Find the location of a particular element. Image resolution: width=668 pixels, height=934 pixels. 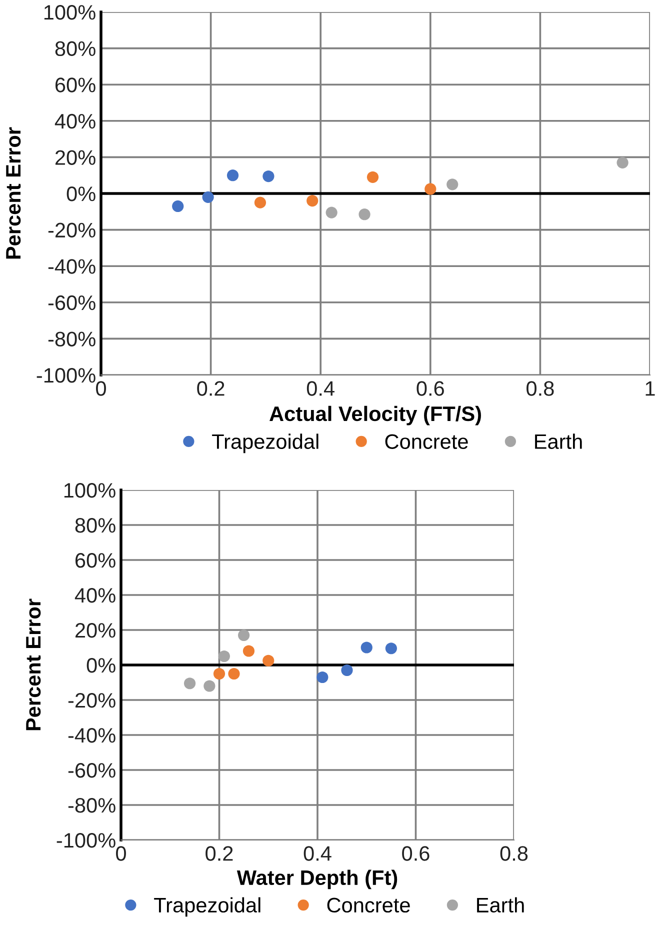

x-axis-title: Water Depth (Ft) is located at coordinates (317, 880).